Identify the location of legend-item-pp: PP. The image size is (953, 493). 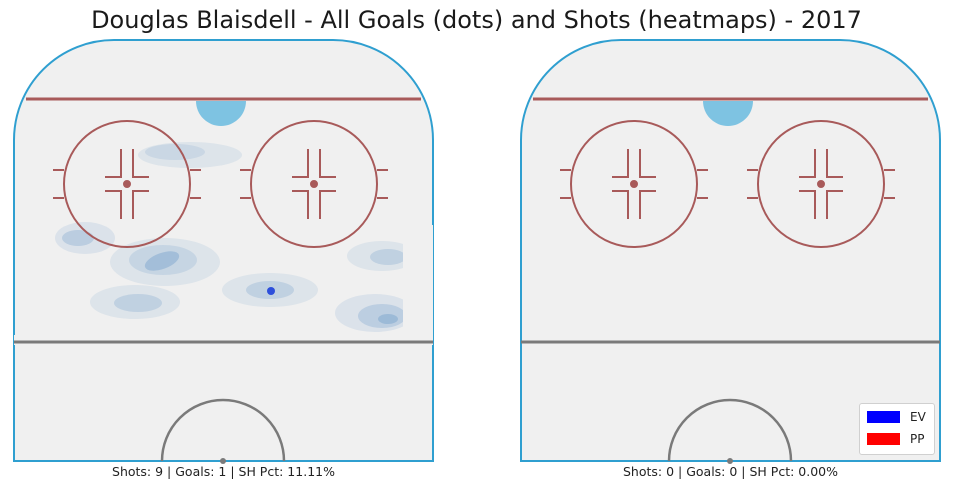
(895, 439).